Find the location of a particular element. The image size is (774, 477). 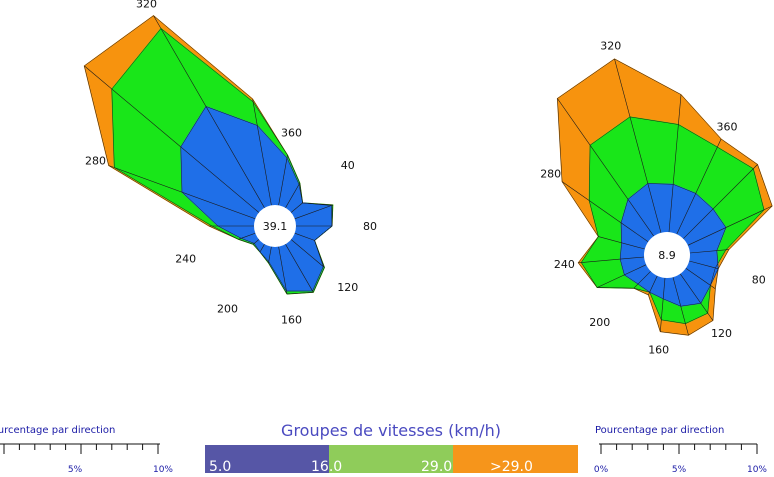

speed-legend-label: 5.0 is located at coordinates (220, 467).